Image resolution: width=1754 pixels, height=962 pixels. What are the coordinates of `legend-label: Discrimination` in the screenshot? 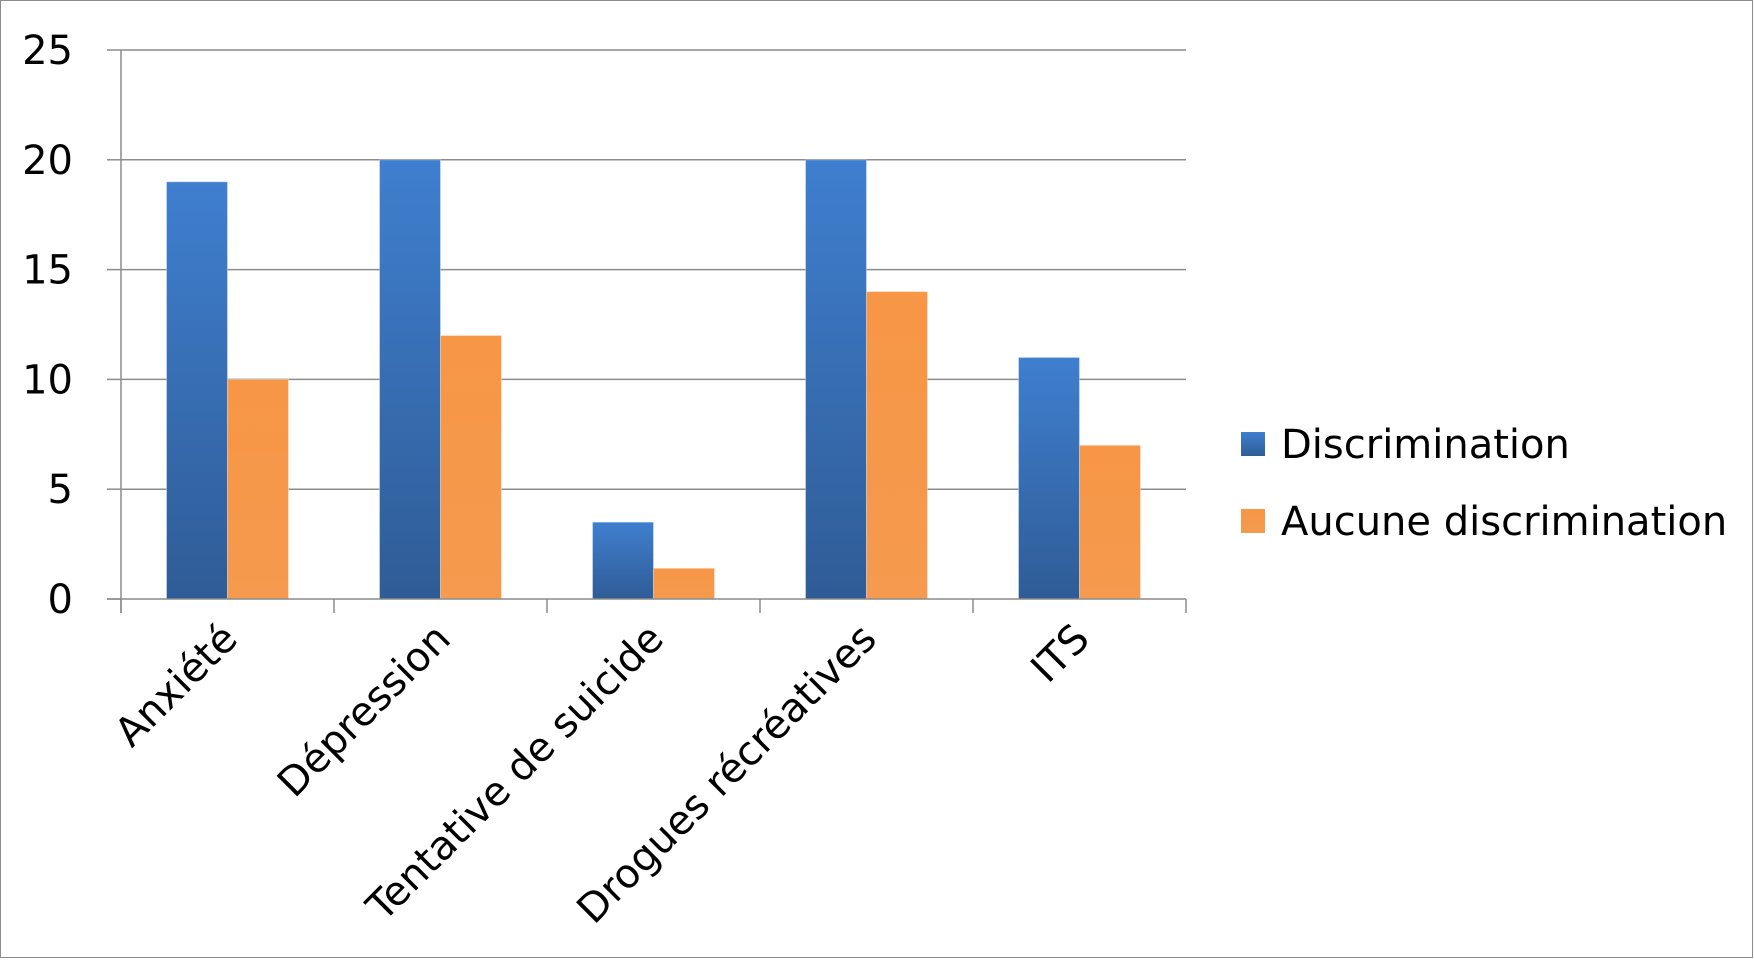 It's located at (1425, 445).